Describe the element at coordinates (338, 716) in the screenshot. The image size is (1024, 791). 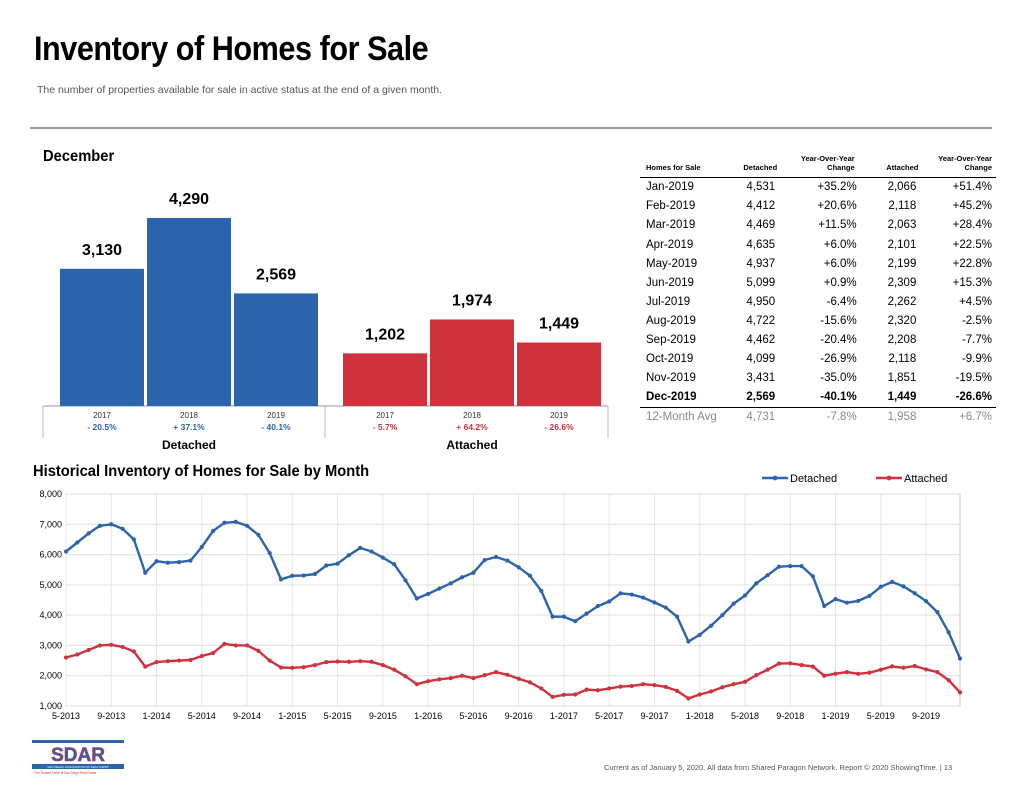
I see `x-tick-label: 5-2015` at that location.